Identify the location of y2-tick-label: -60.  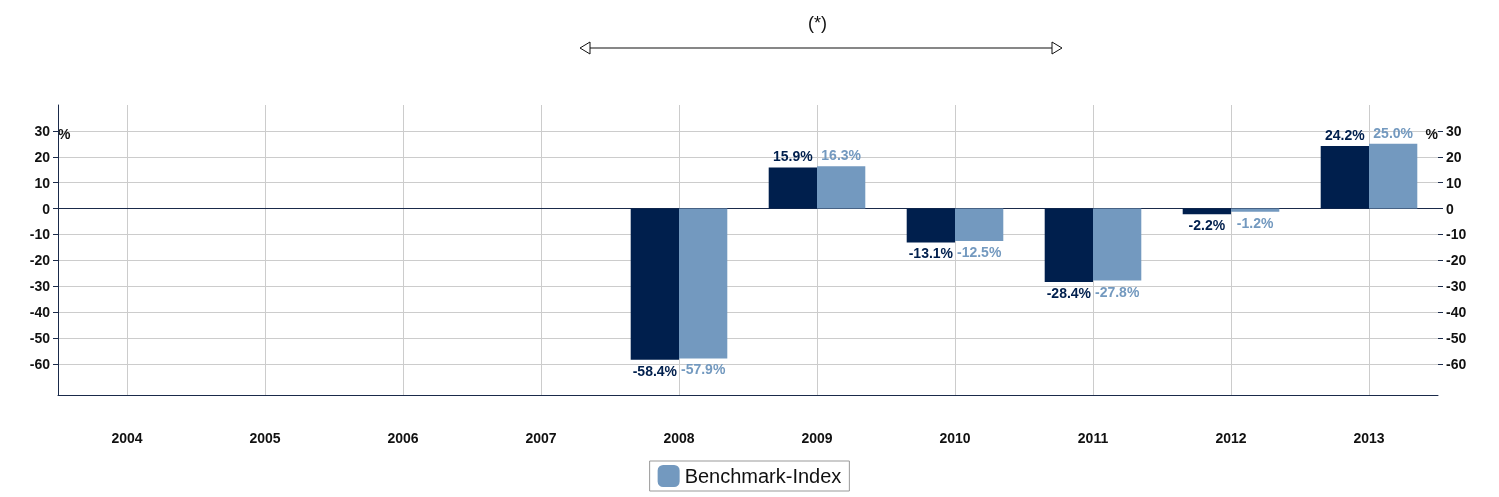
(1456, 363).